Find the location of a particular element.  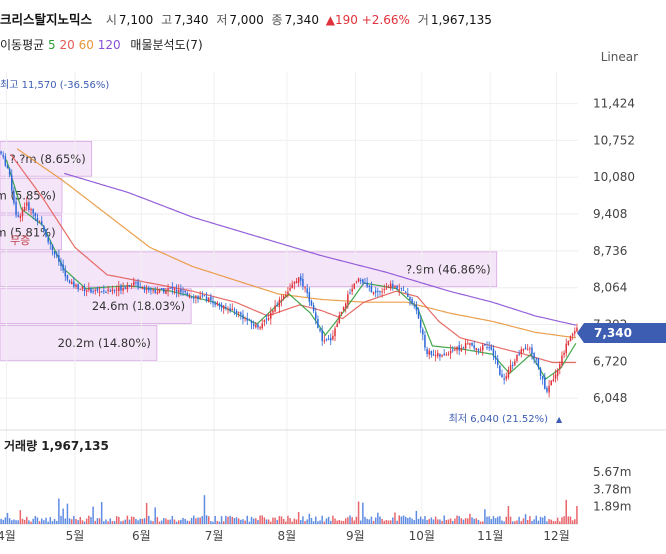

volume-title: 거래량 1,967,135 is located at coordinates (56, 445).